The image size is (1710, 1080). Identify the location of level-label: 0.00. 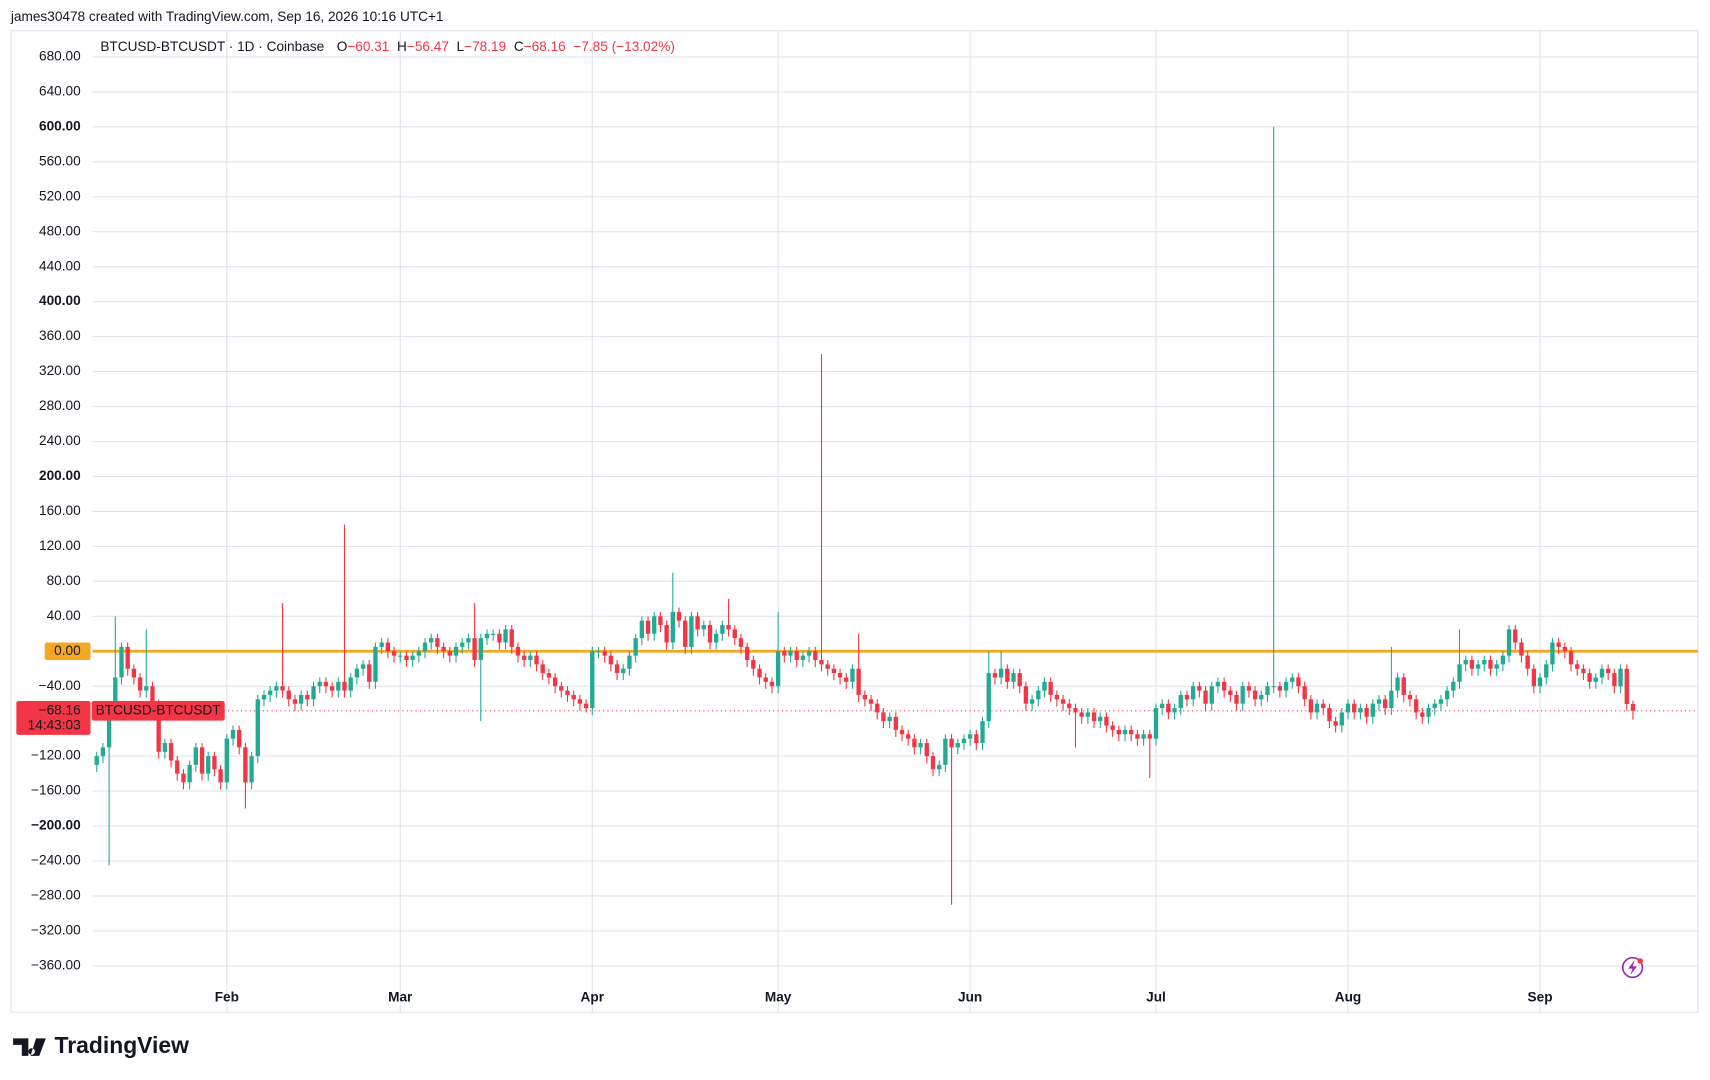
(67, 650).